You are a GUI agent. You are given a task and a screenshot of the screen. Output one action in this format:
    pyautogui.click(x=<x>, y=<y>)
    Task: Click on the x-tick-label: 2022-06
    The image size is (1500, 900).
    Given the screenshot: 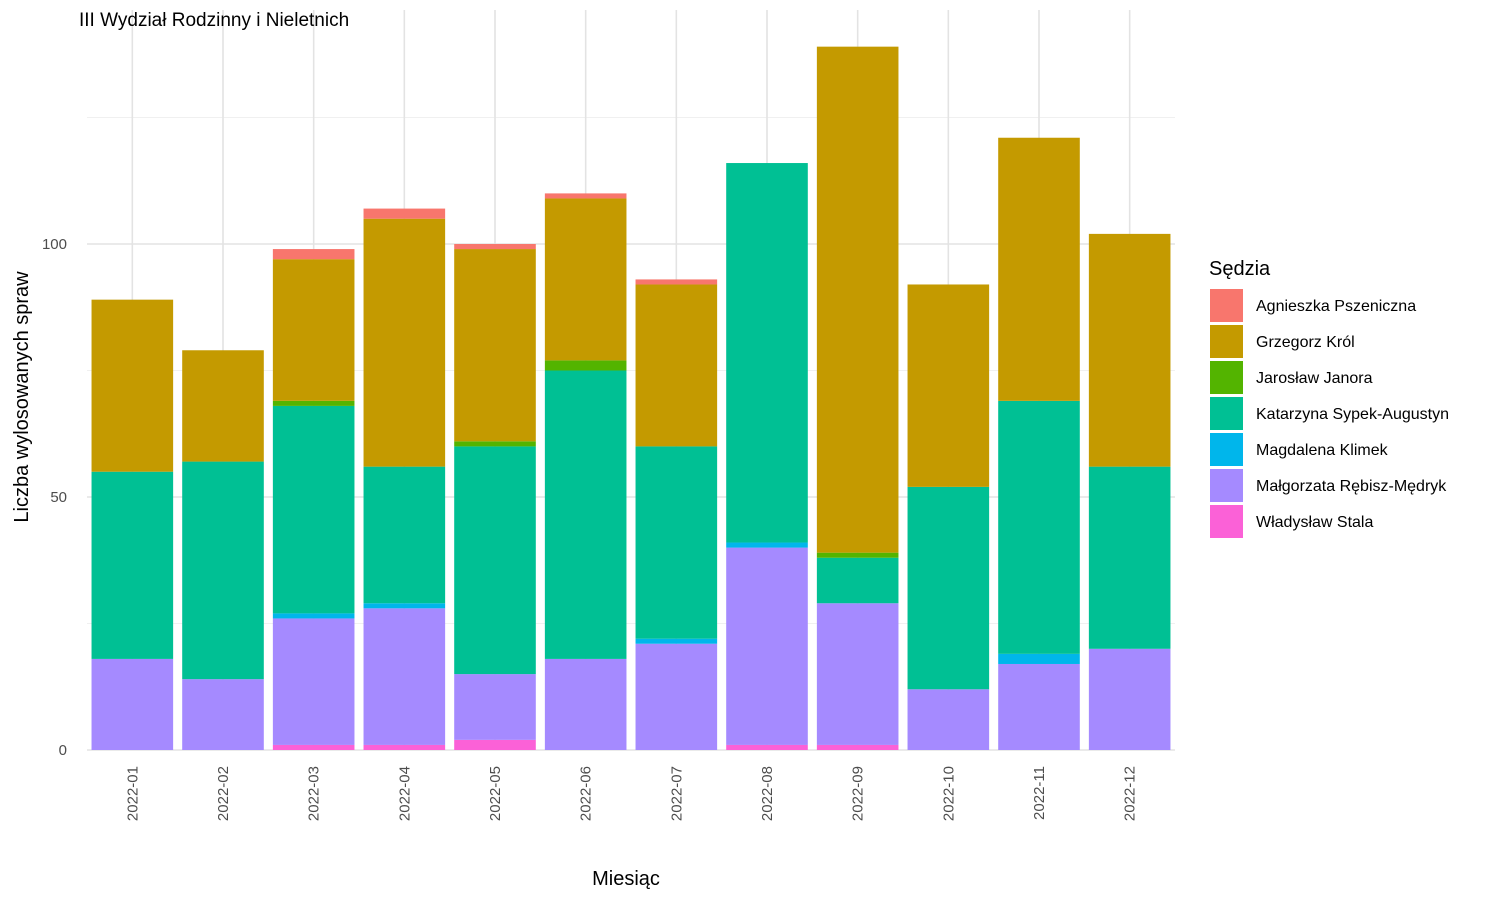 What is the action you would take?
    pyautogui.click(x=586, y=793)
    